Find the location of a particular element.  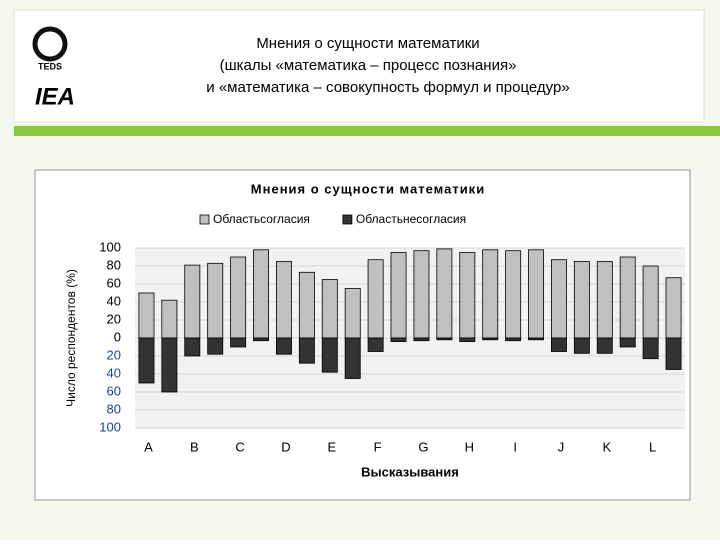

x-tick-label: L is located at coordinates (652, 446).